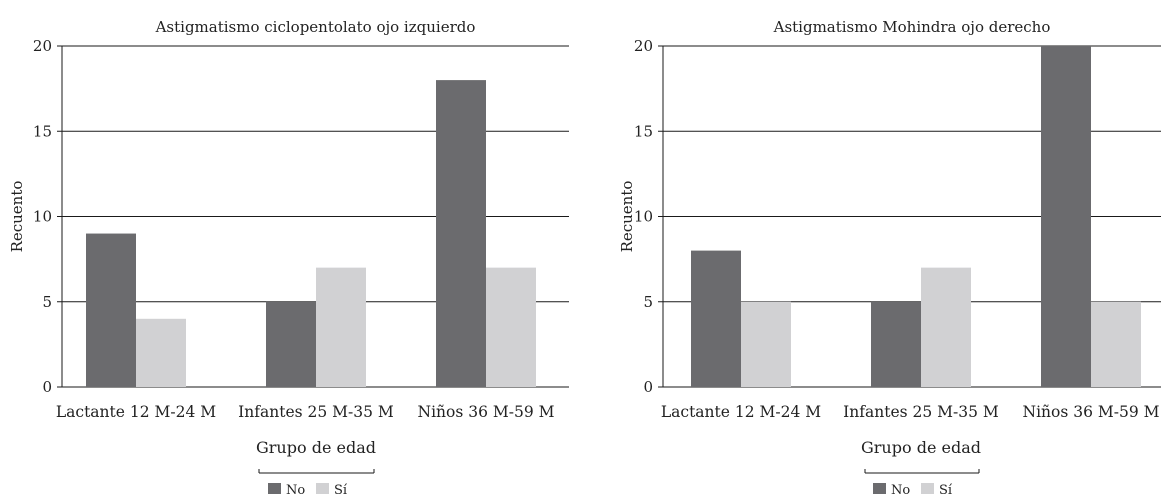  What do you see at coordinates (912, 27) in the screenshot?
I see `chart-title: Astigmatismo Mohindra ojo derecho` at bounding box center [912, 27].